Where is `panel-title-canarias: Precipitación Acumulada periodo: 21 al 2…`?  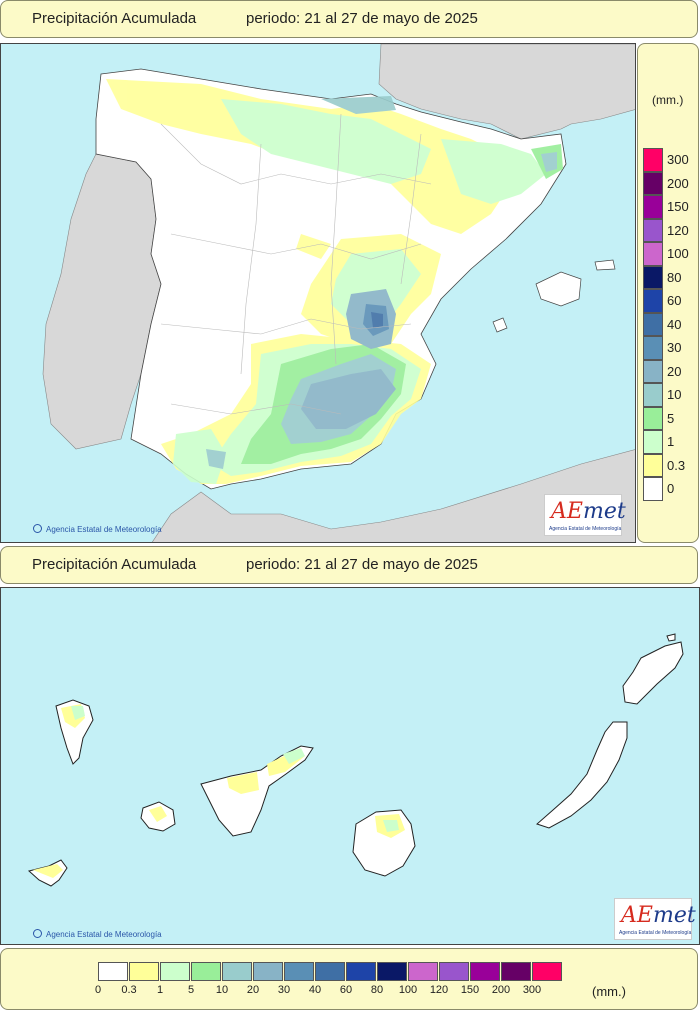 panel-title-canarias: Precipitación Acumulada periodo: 21 al 2… is located at coordinates (349, 565).